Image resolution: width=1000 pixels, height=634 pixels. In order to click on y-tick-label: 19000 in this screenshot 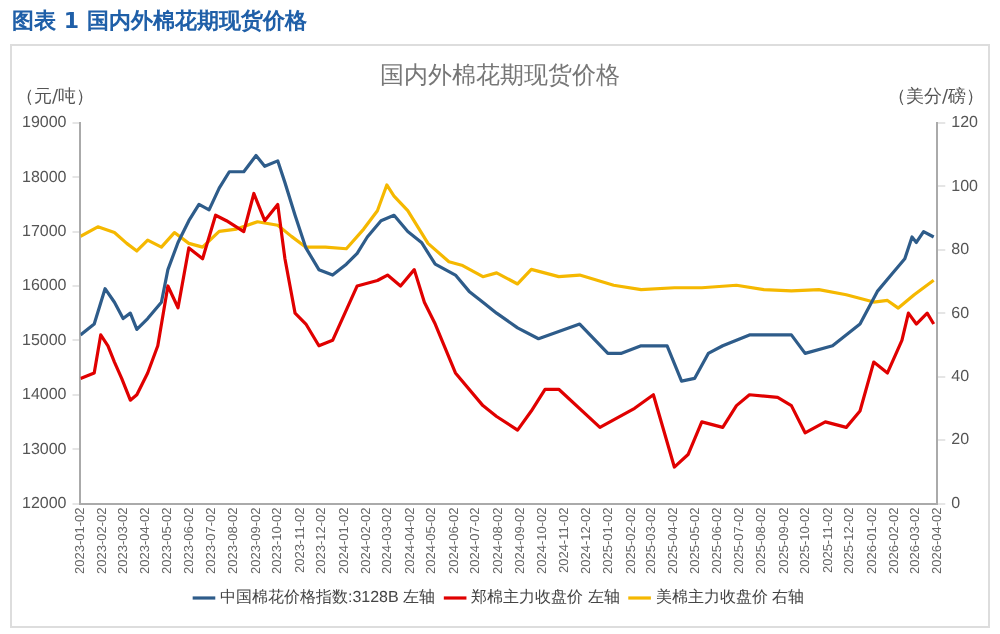, I will do `click(44, 122)`.